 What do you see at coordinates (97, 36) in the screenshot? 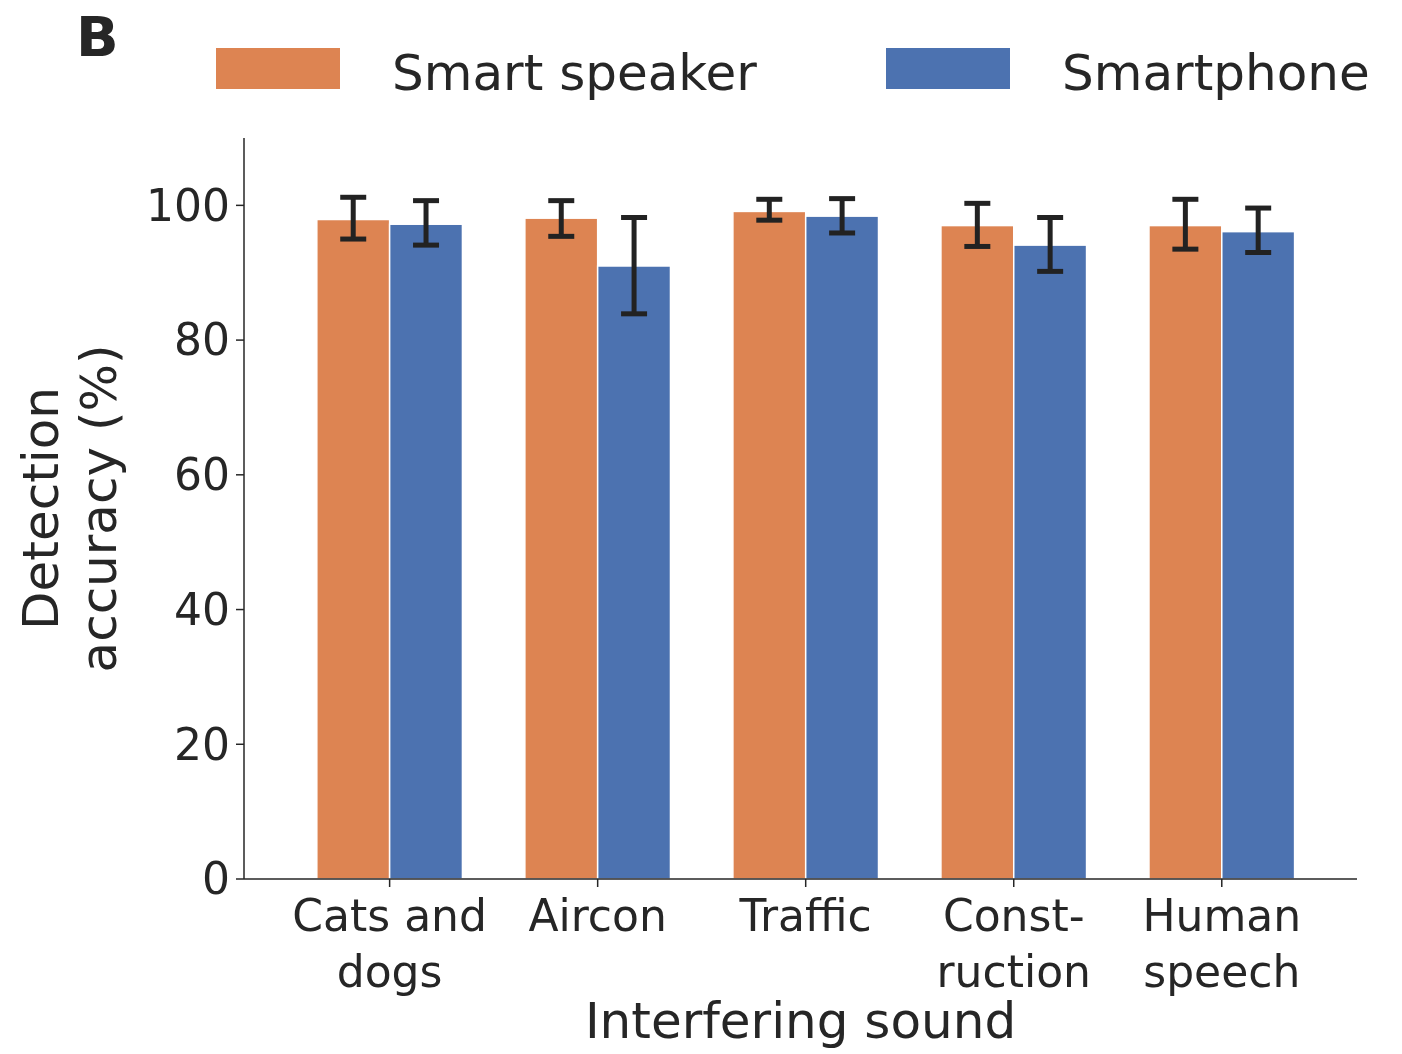
I see `chart-title: B` at bounding box center [97, 36].